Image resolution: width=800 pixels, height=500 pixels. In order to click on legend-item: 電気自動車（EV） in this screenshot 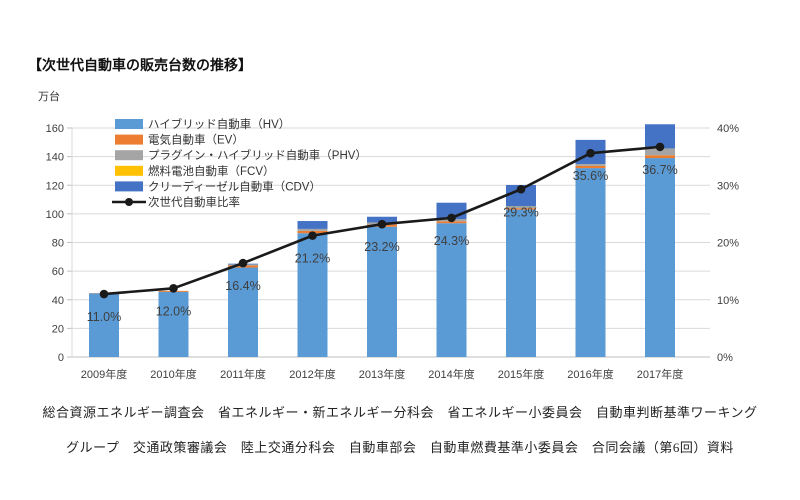, I will do `click(179, 140)`.